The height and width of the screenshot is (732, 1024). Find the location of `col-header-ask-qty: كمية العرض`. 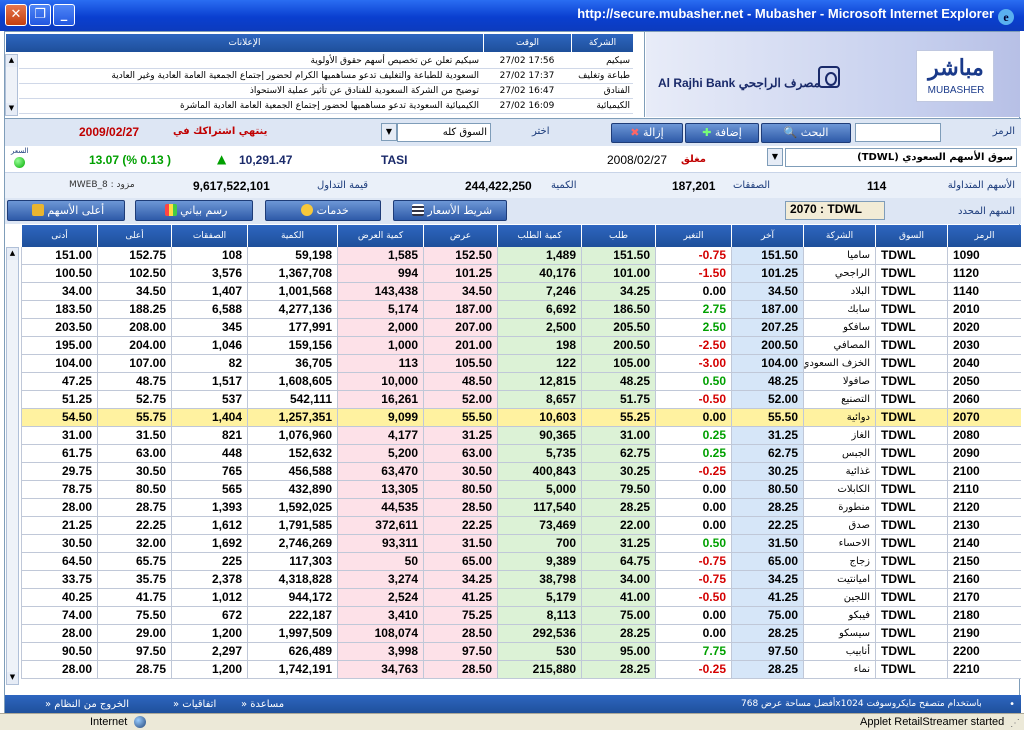

col-header-ask-qty: كمية العرض is located at coordinates (380, 236).